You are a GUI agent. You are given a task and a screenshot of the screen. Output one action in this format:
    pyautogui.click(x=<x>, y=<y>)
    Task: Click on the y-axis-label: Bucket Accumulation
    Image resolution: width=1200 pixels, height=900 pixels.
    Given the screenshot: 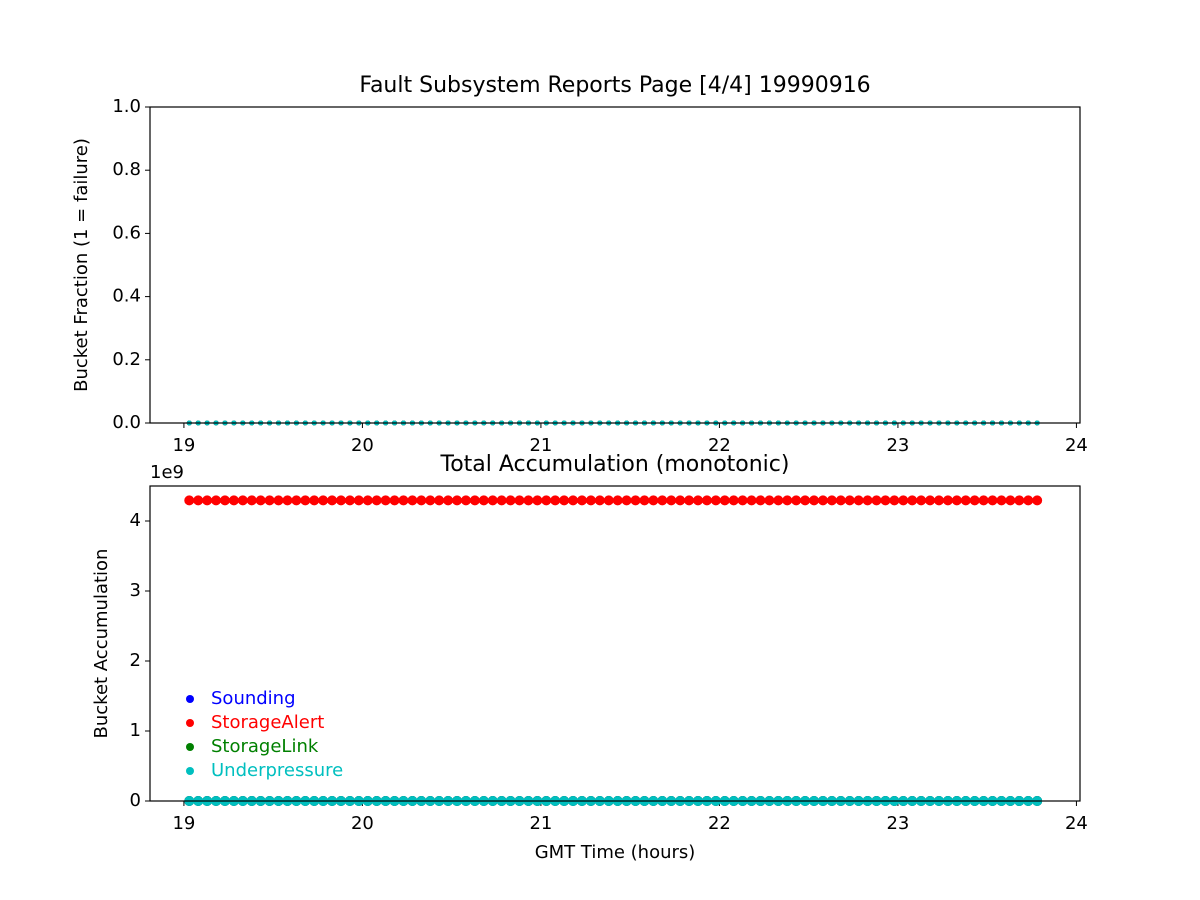 What is the action you would take?
    pyautogui.click(x=101, y=644)
    